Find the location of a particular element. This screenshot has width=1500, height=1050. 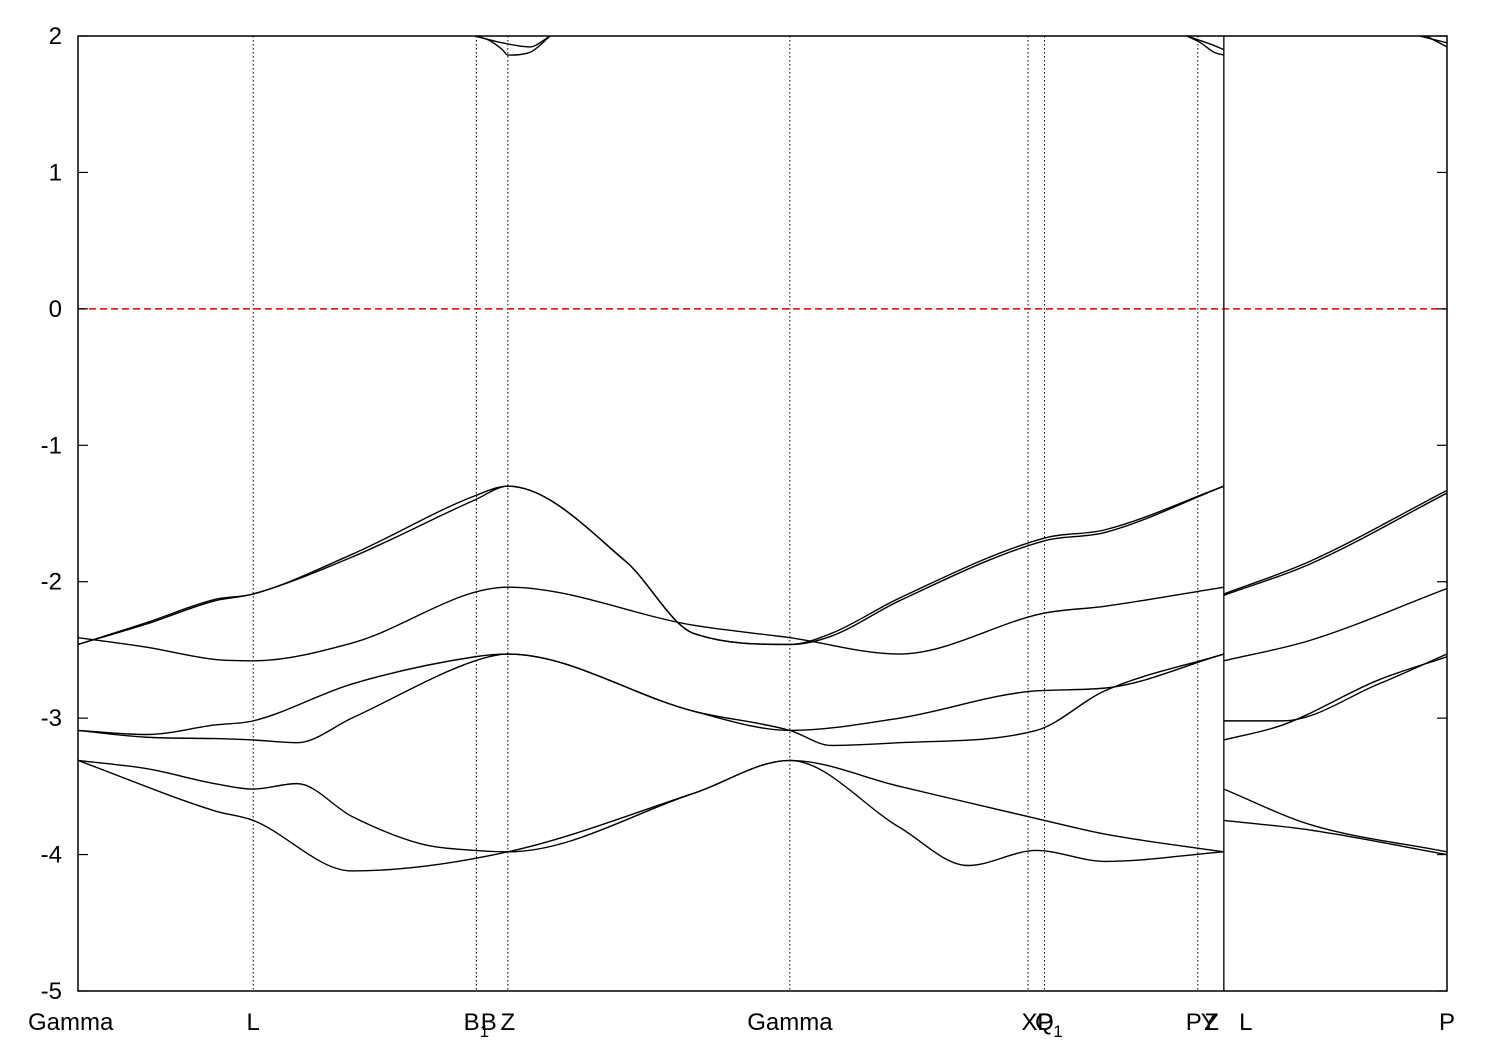

y-tick-label: -3 is located at coordinates (51, 718).